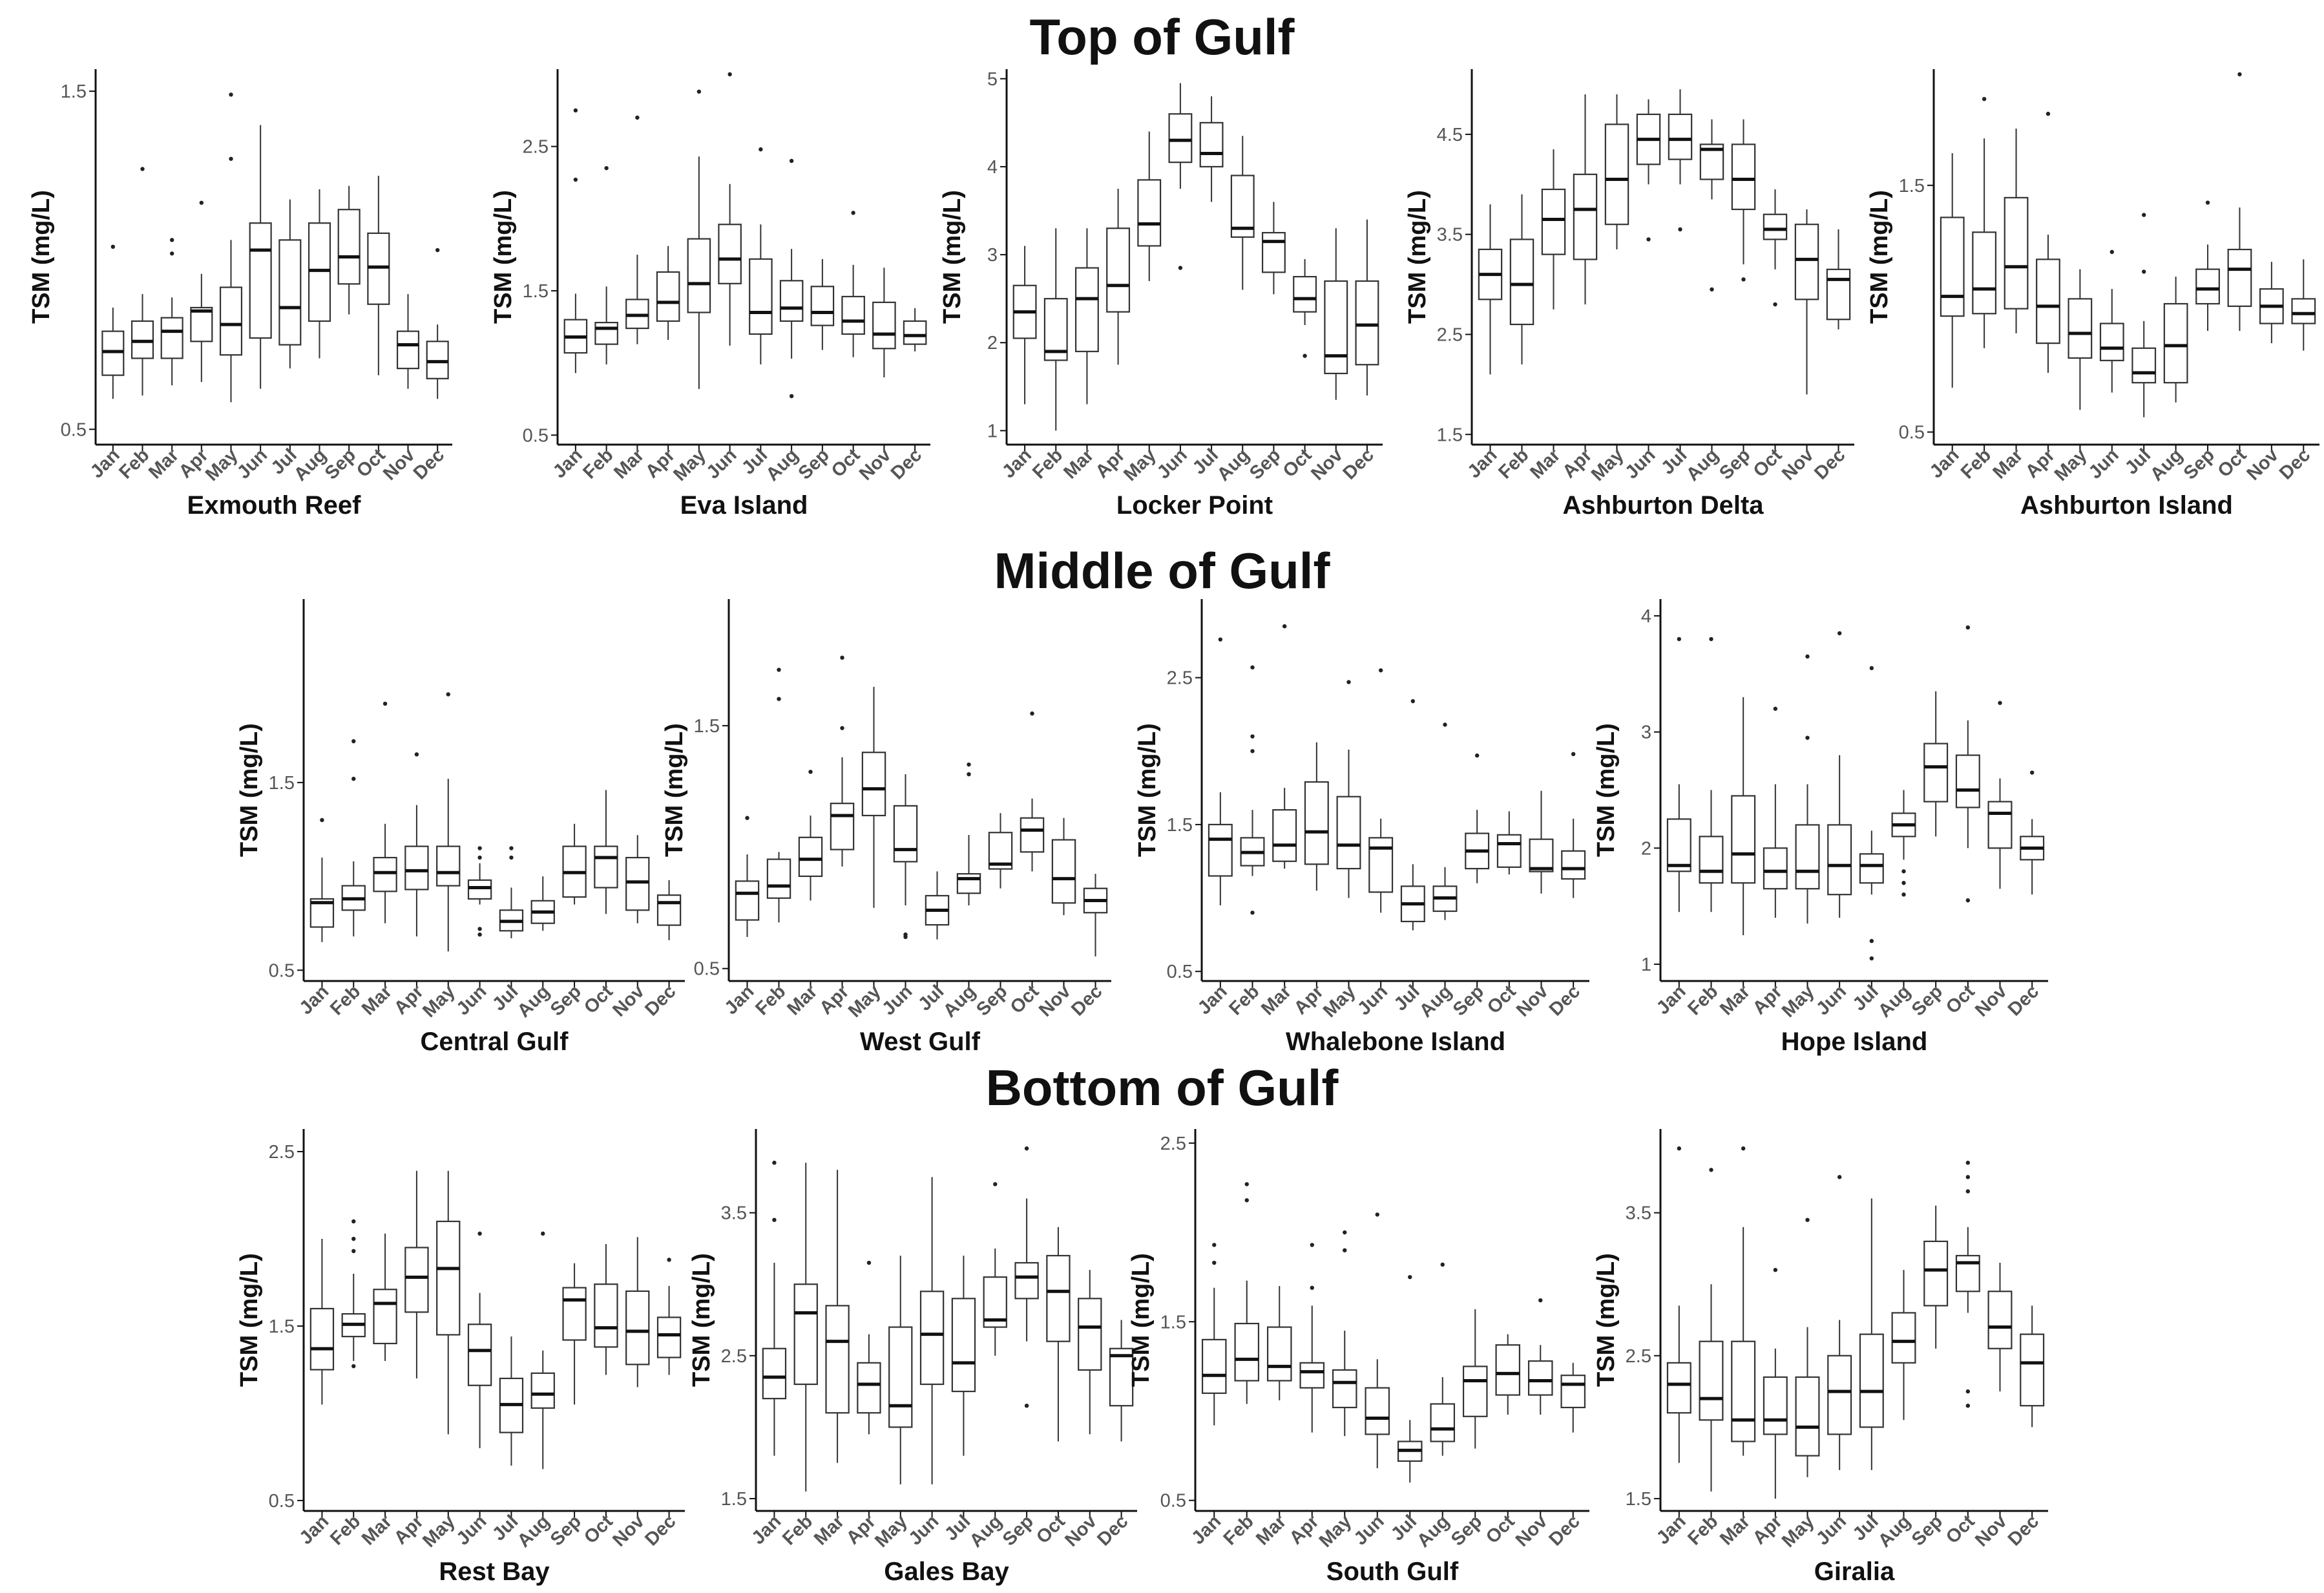 Image resolution: width=2324 pixels, height=1593 pixels. Describe the element at coordinates (1533, 1000) in the screenshot. I see `whalebone-island-nov-x-tick-label: Nov` at that location.